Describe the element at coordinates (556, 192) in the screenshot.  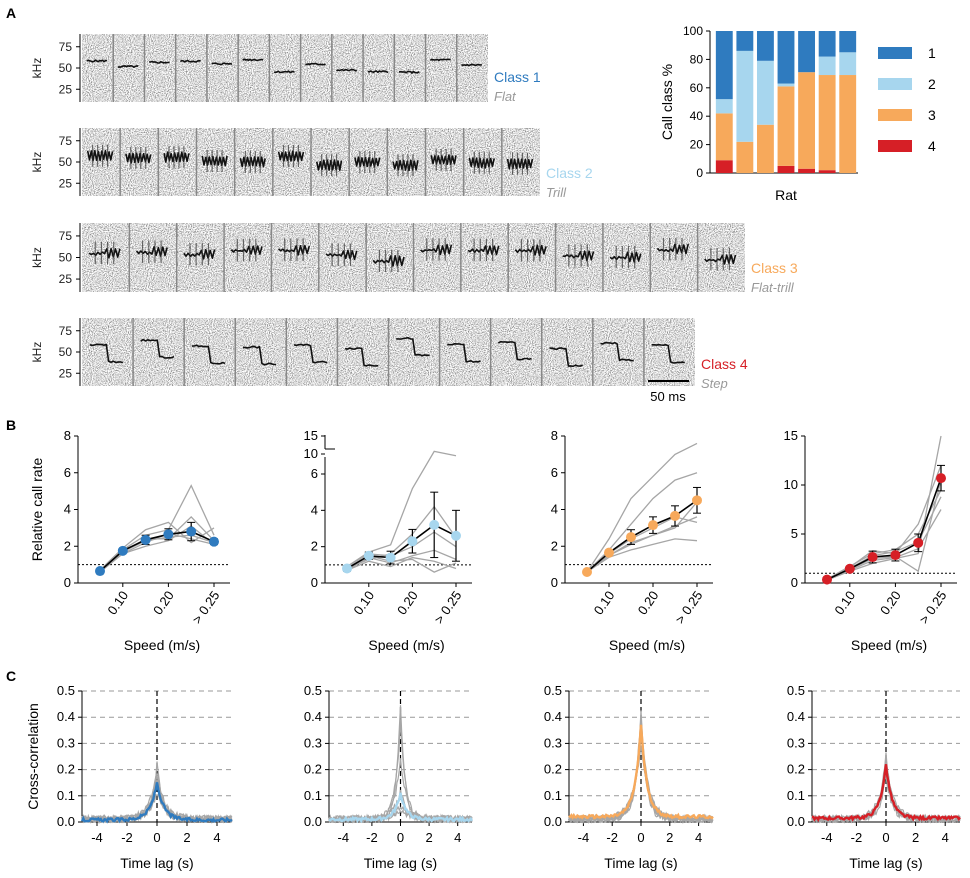
I see `class-subtitle-2: Trill` at that location.